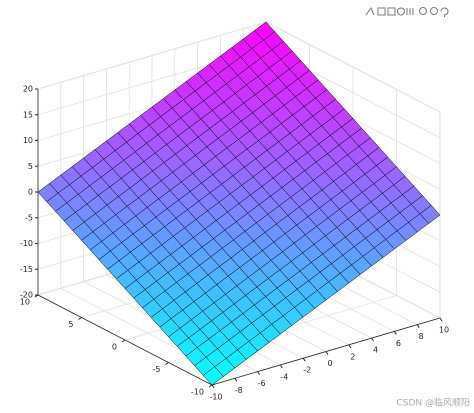 The image size is (474, 413). Describe the element at coordinates (30, 166) in the screenshot. I see `z-tick-label: 5` at that location.